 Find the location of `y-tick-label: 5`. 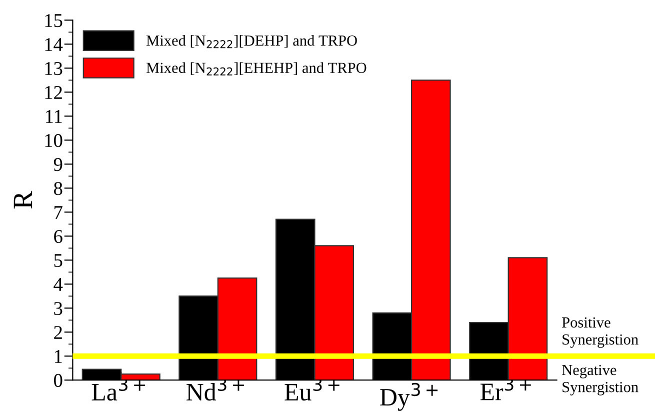

y-tick-label: 5 is located at coordinates (58, 261).